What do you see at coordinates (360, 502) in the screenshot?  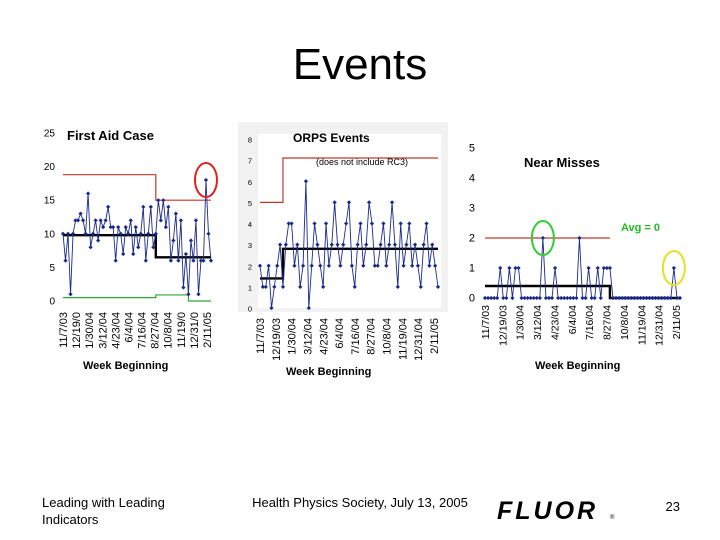 I see `footer-event: Health Physics Society, July 13, 2005` at bounding box center [360, 502].